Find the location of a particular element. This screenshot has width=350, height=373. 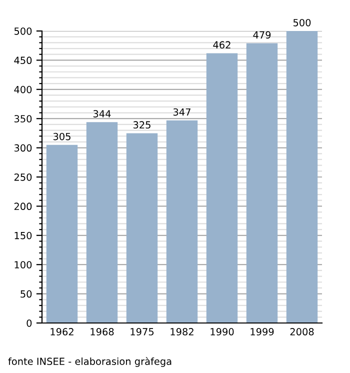

data-label: 305 is located at coordinates (61, 136).